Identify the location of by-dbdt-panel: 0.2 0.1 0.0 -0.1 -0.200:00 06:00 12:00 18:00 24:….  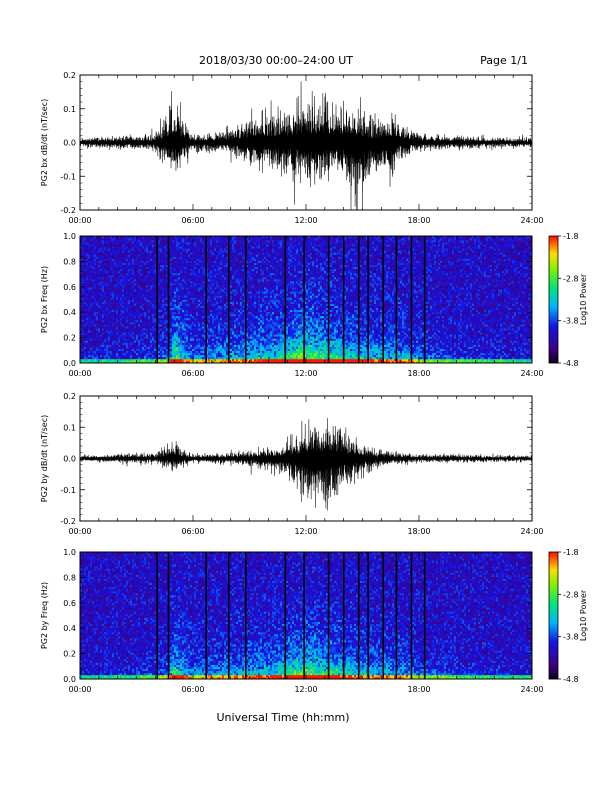
(292, 464).